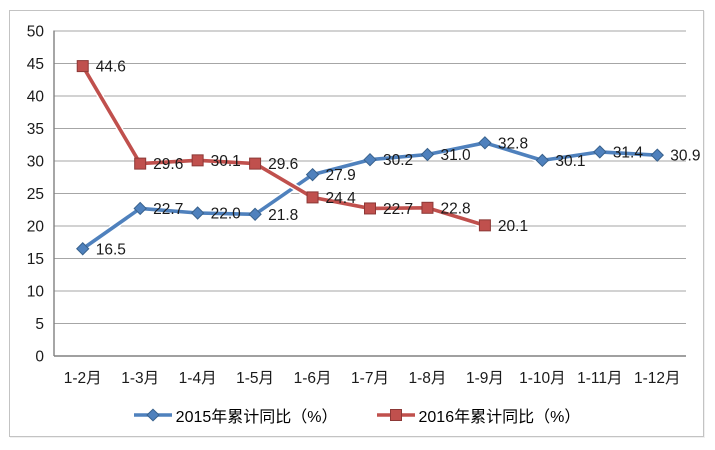  I want to click on y-axis-labels: 0 5 10 15 20 25 30 35 40 45 50, so click(36, 195).